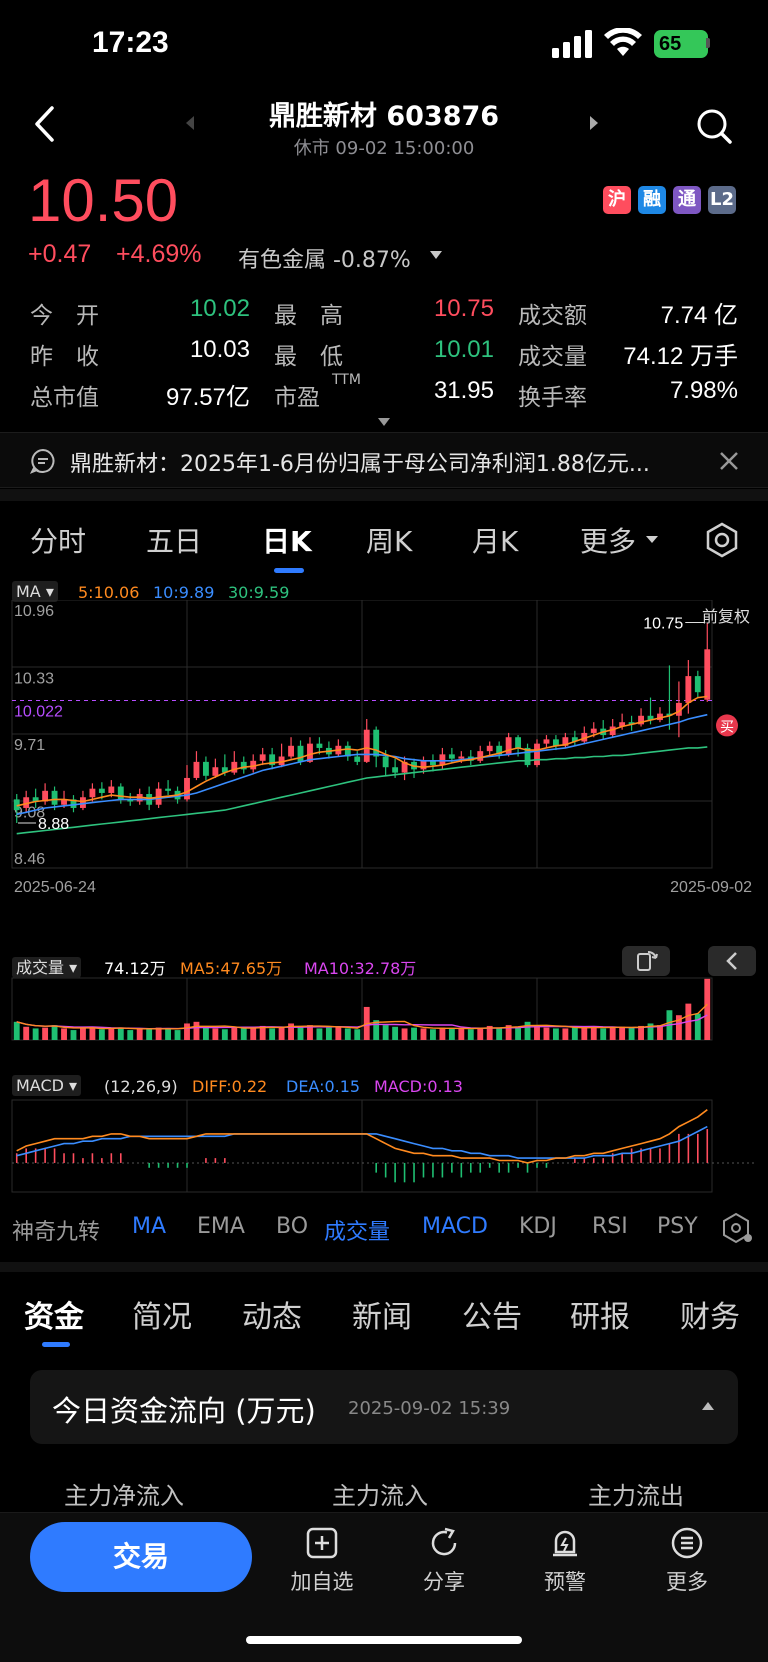 The image size is (768, 1662). What do you see at coordinates (162, 1317) in the screenshot?
I see `detail-tab-1: 简况` at bounding box center [162, 1317].